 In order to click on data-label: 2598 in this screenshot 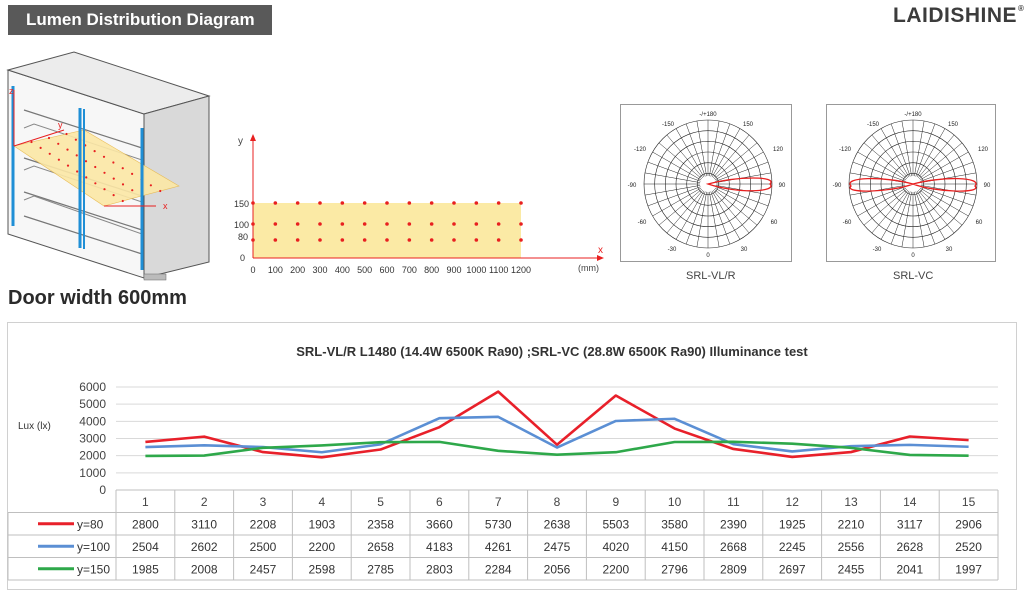, I will do `click(321, 570)`.